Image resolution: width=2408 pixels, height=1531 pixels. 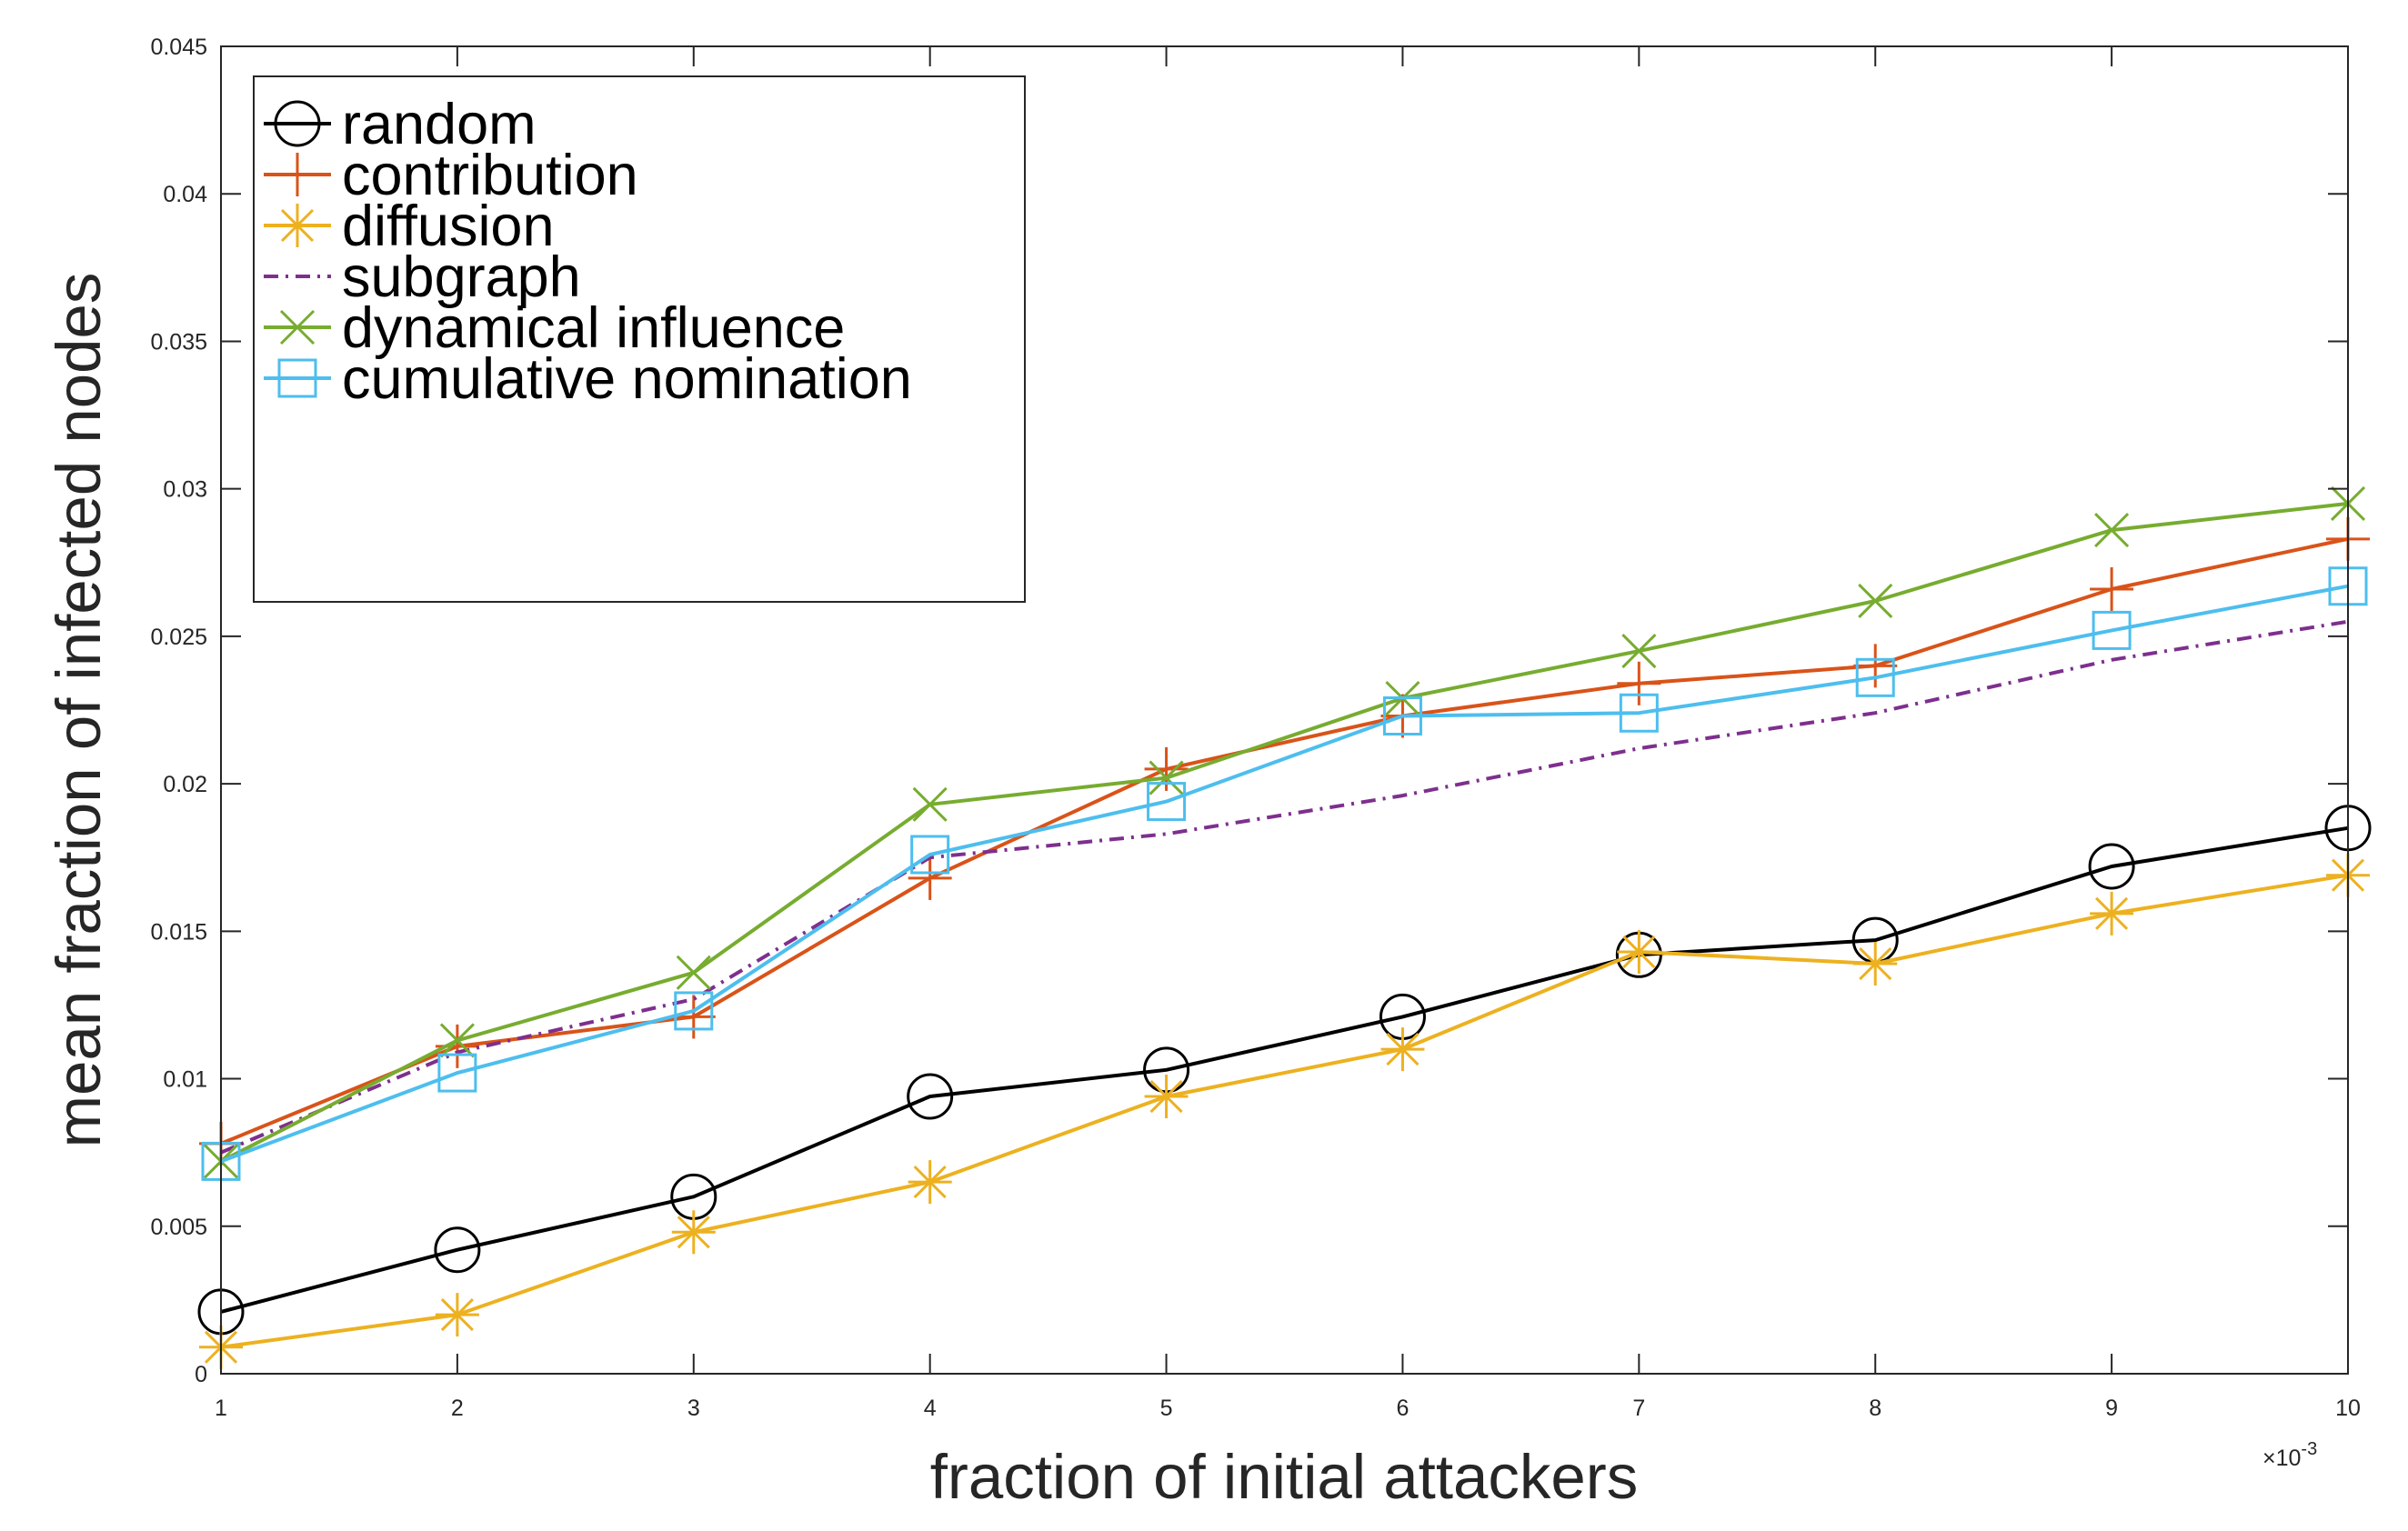 What do you see at coordinates (930, 1408) in the screenshot?
I see `x-tick-label: 4` at bounding box center [930, 1408].